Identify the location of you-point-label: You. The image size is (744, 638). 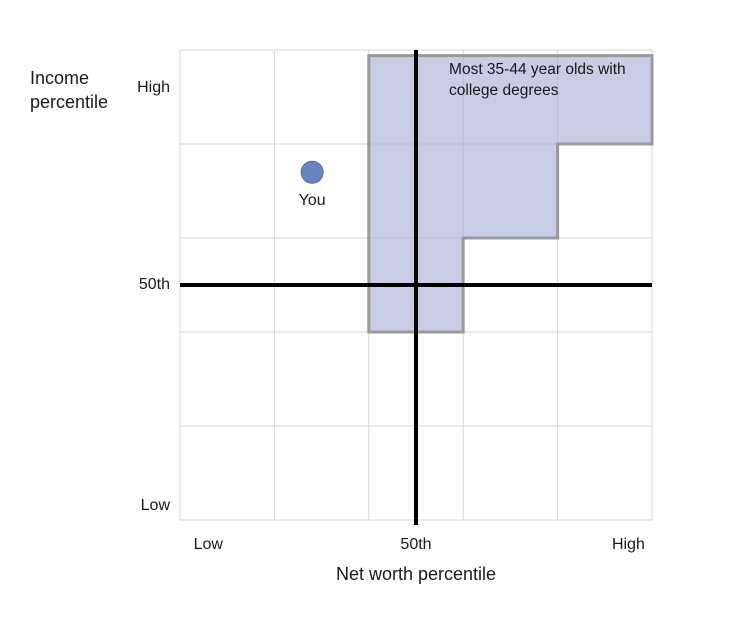
(312, 201).